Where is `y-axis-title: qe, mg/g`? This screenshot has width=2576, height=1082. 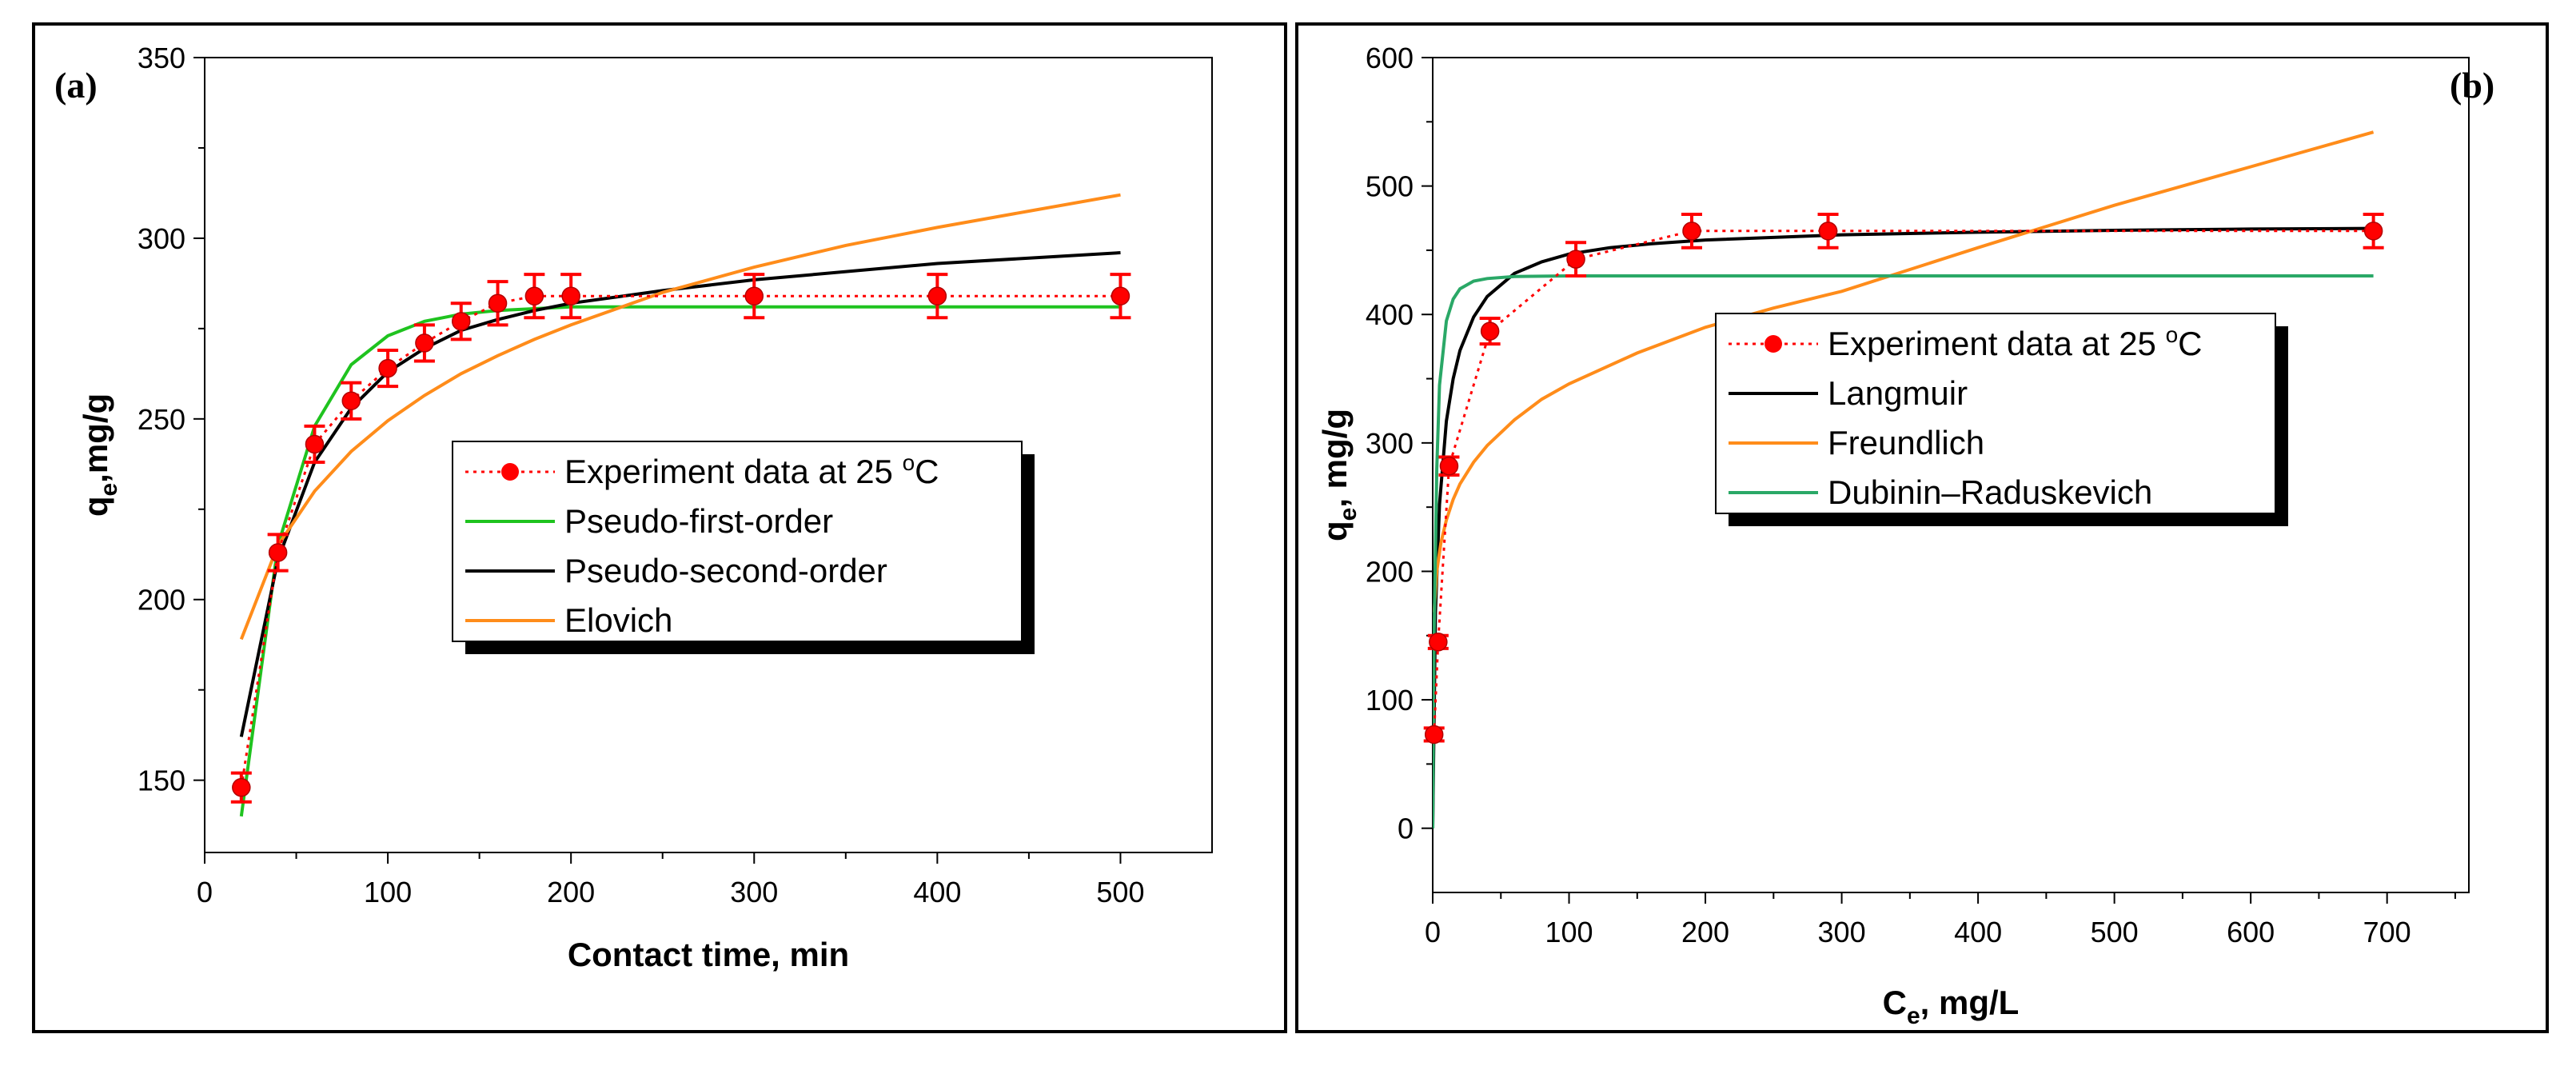
y-axis-title: qe, mg/g is located at coordinates (1339, 475).